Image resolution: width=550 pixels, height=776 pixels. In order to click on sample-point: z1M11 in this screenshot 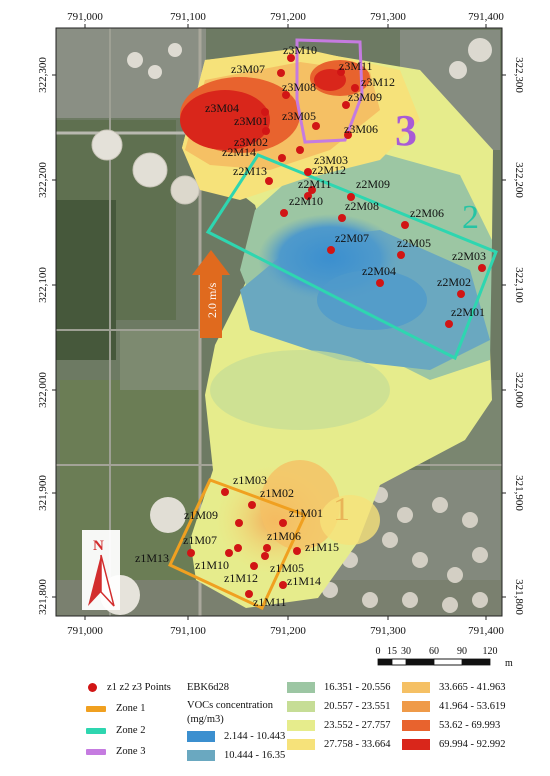, I will do `click(266, 599)`.